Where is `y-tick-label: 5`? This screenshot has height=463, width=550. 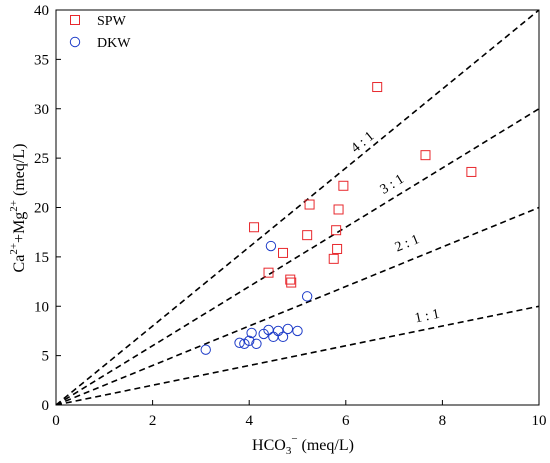 y-tick-label: 5 is located at coordinates (46, 357).